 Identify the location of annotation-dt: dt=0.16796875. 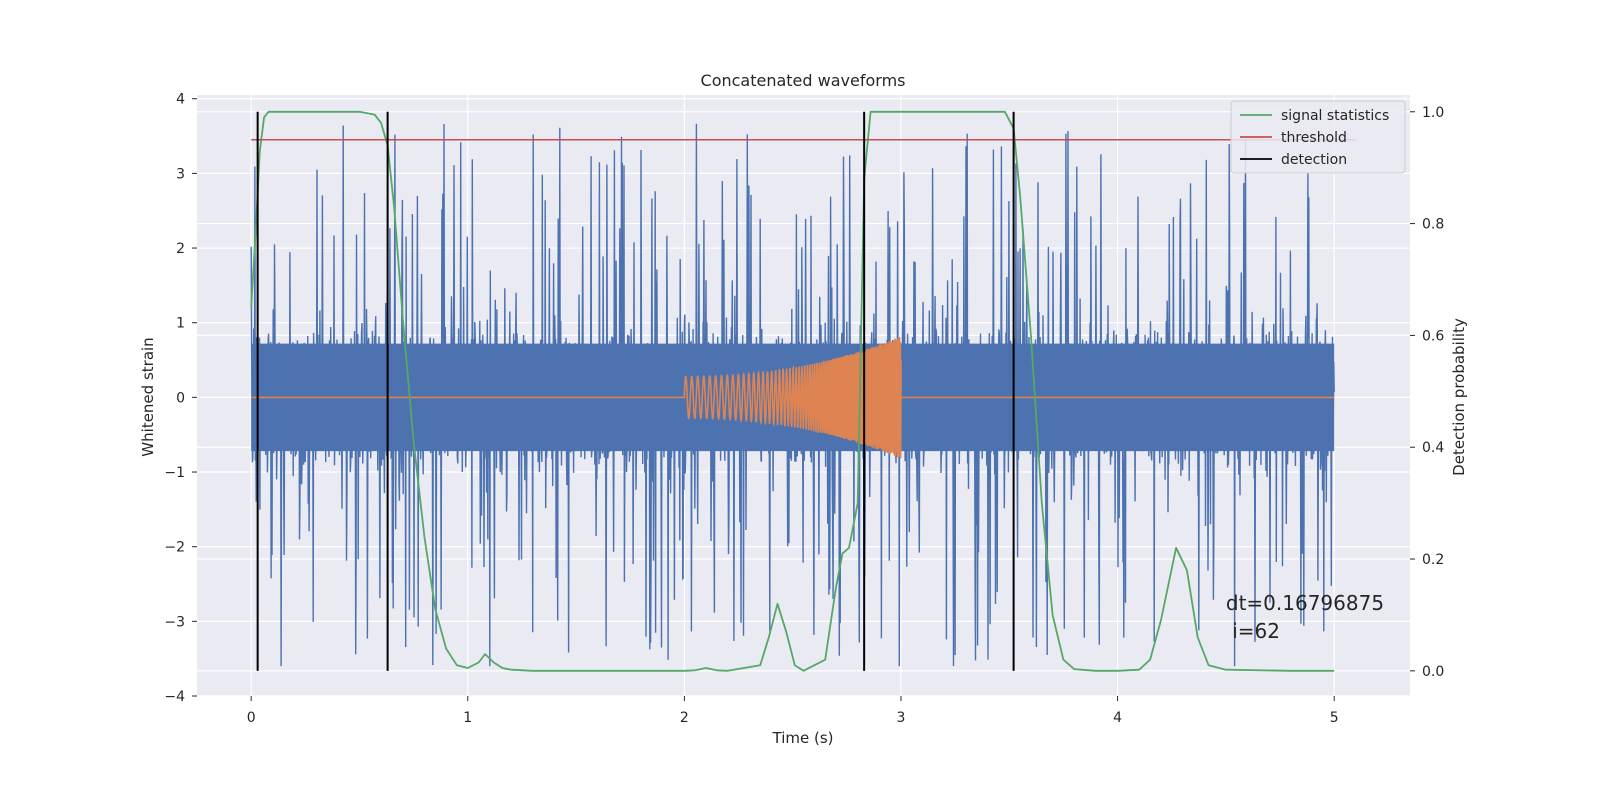
(1305, 603).